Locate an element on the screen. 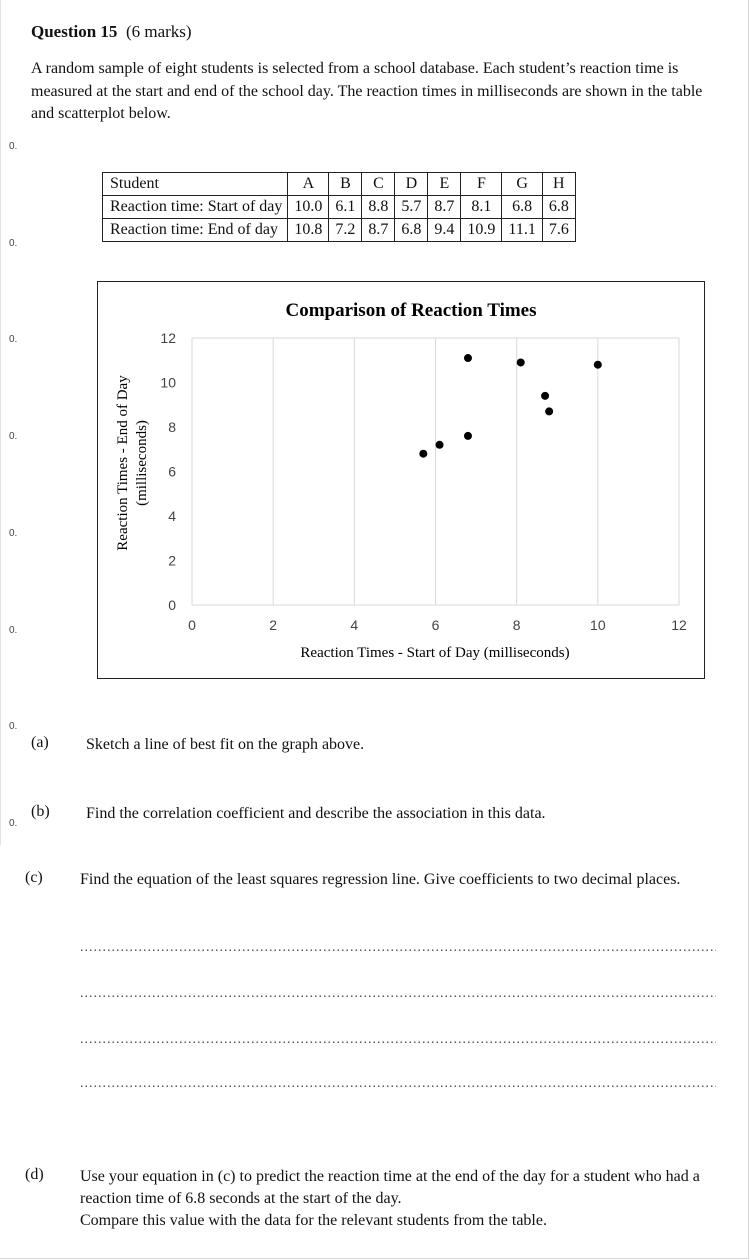 Image resolution: width=750 pixels, height=1260 pixels. student-header: E is located at coordinates (444, 184).